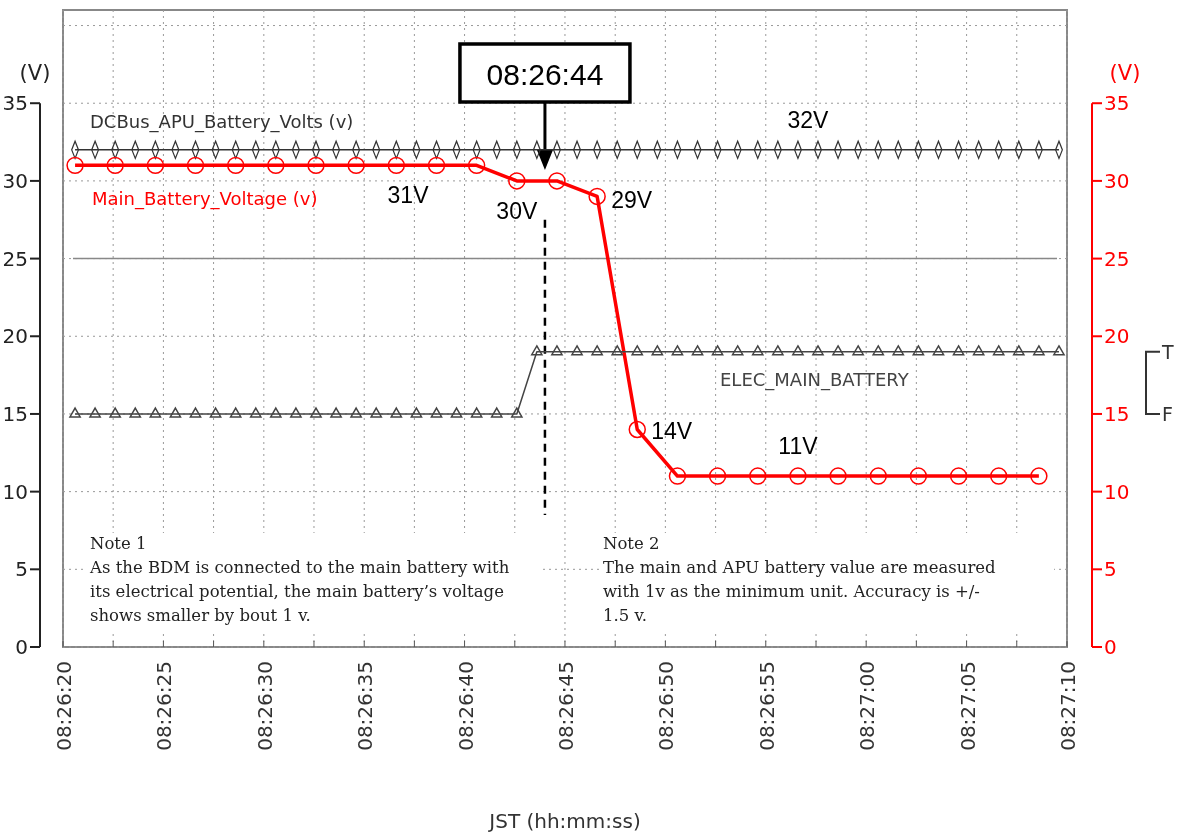  What do you see at coordinates (672, 431) in the screenshot?
I see `annotation: 14V` at bounding box center [672, 431].